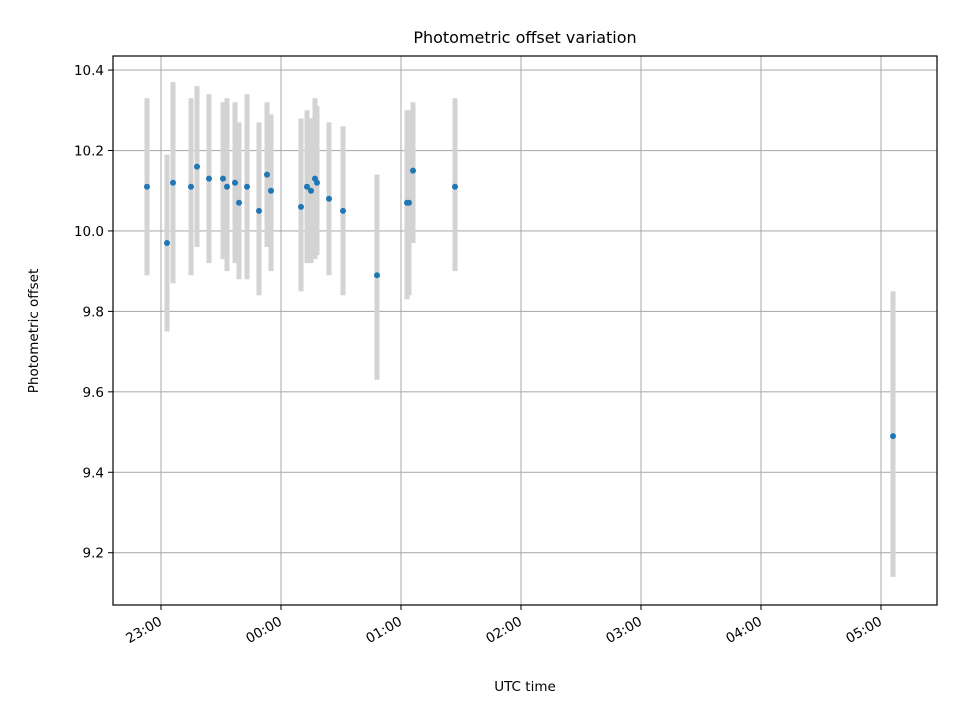  I want to click on x-tick-label: 02:00, so click(504, 630).